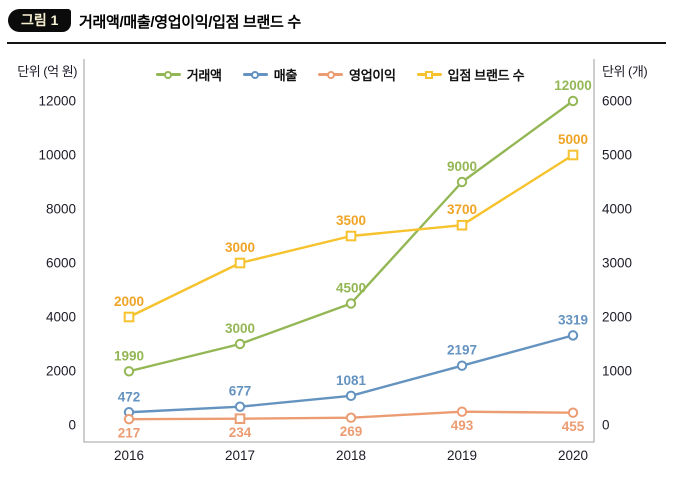 The image size is (673, 498). I want to click on sales-value-label-2016: 472, so click(129, 396).